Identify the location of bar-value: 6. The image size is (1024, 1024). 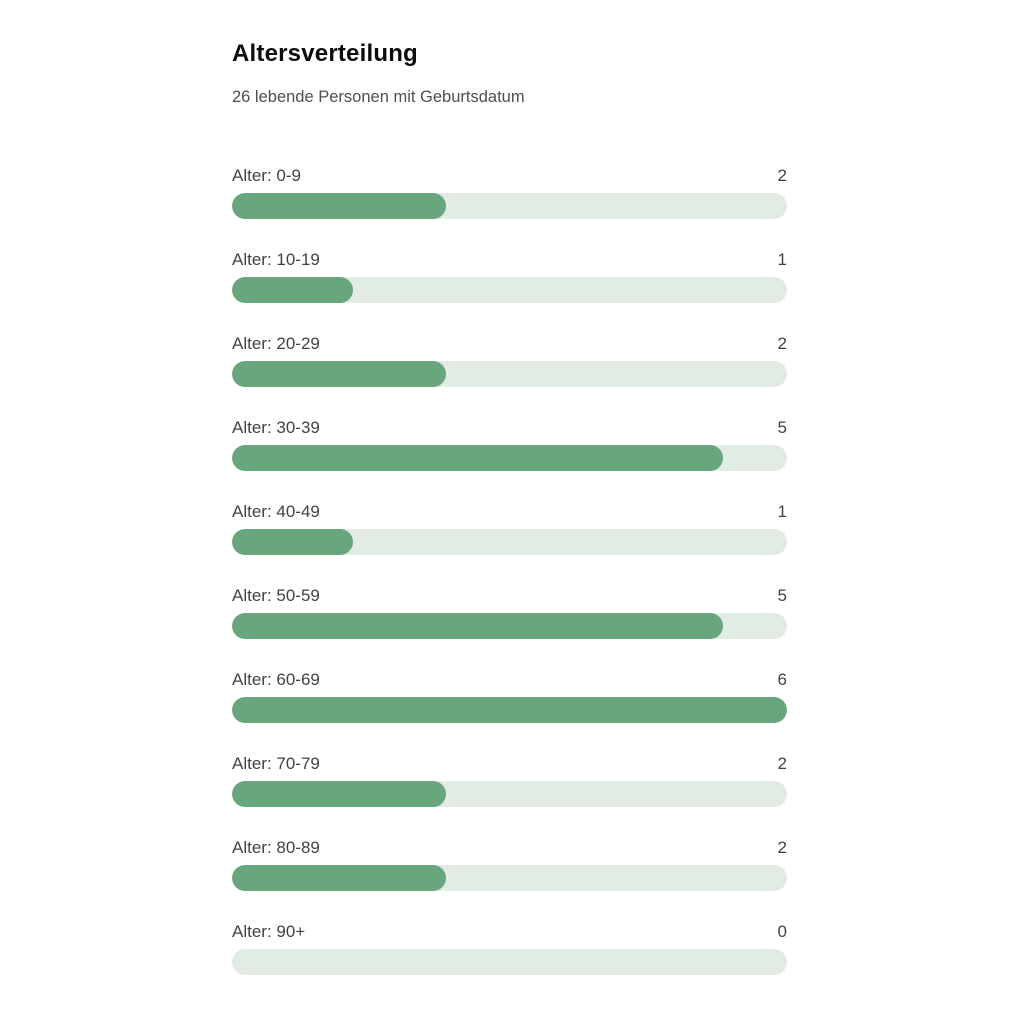
(782, 680).